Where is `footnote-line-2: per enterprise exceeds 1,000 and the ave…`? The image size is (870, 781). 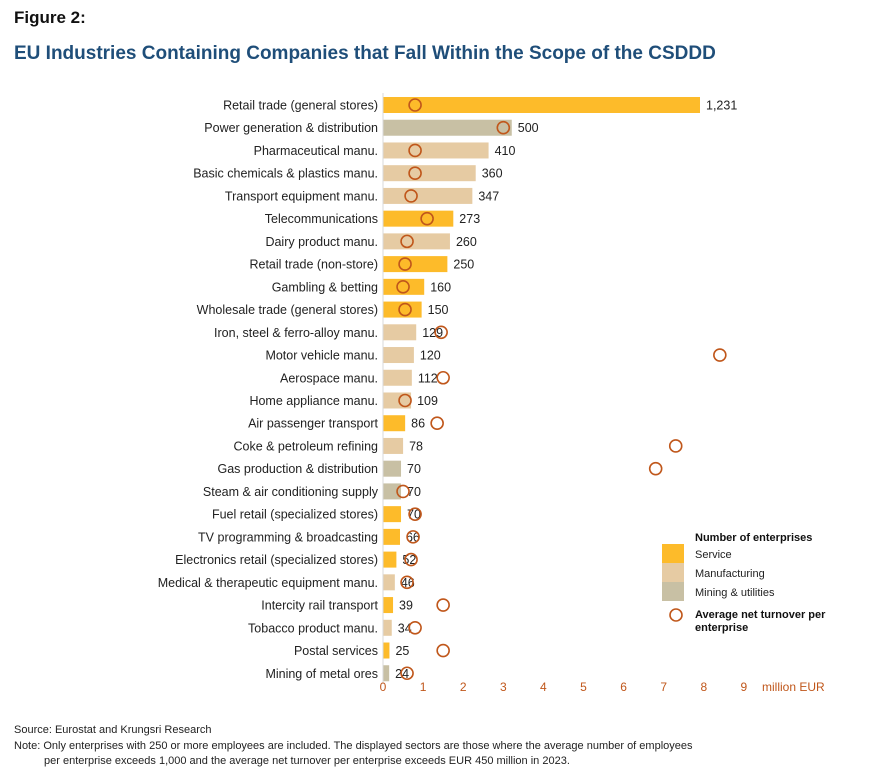 footnote-line-2: per enterprise exceeds 1,000 and the ave… is located at coordinates (307, 761).